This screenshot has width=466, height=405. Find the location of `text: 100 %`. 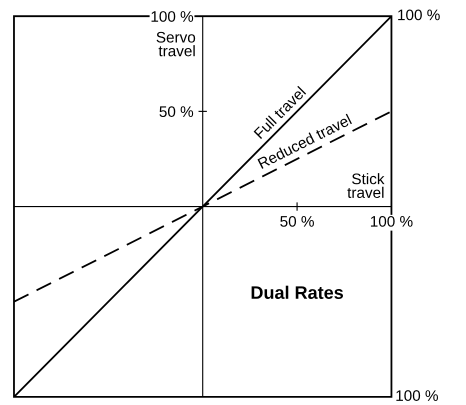

text: 100 % is located at coordinates (417, 395).